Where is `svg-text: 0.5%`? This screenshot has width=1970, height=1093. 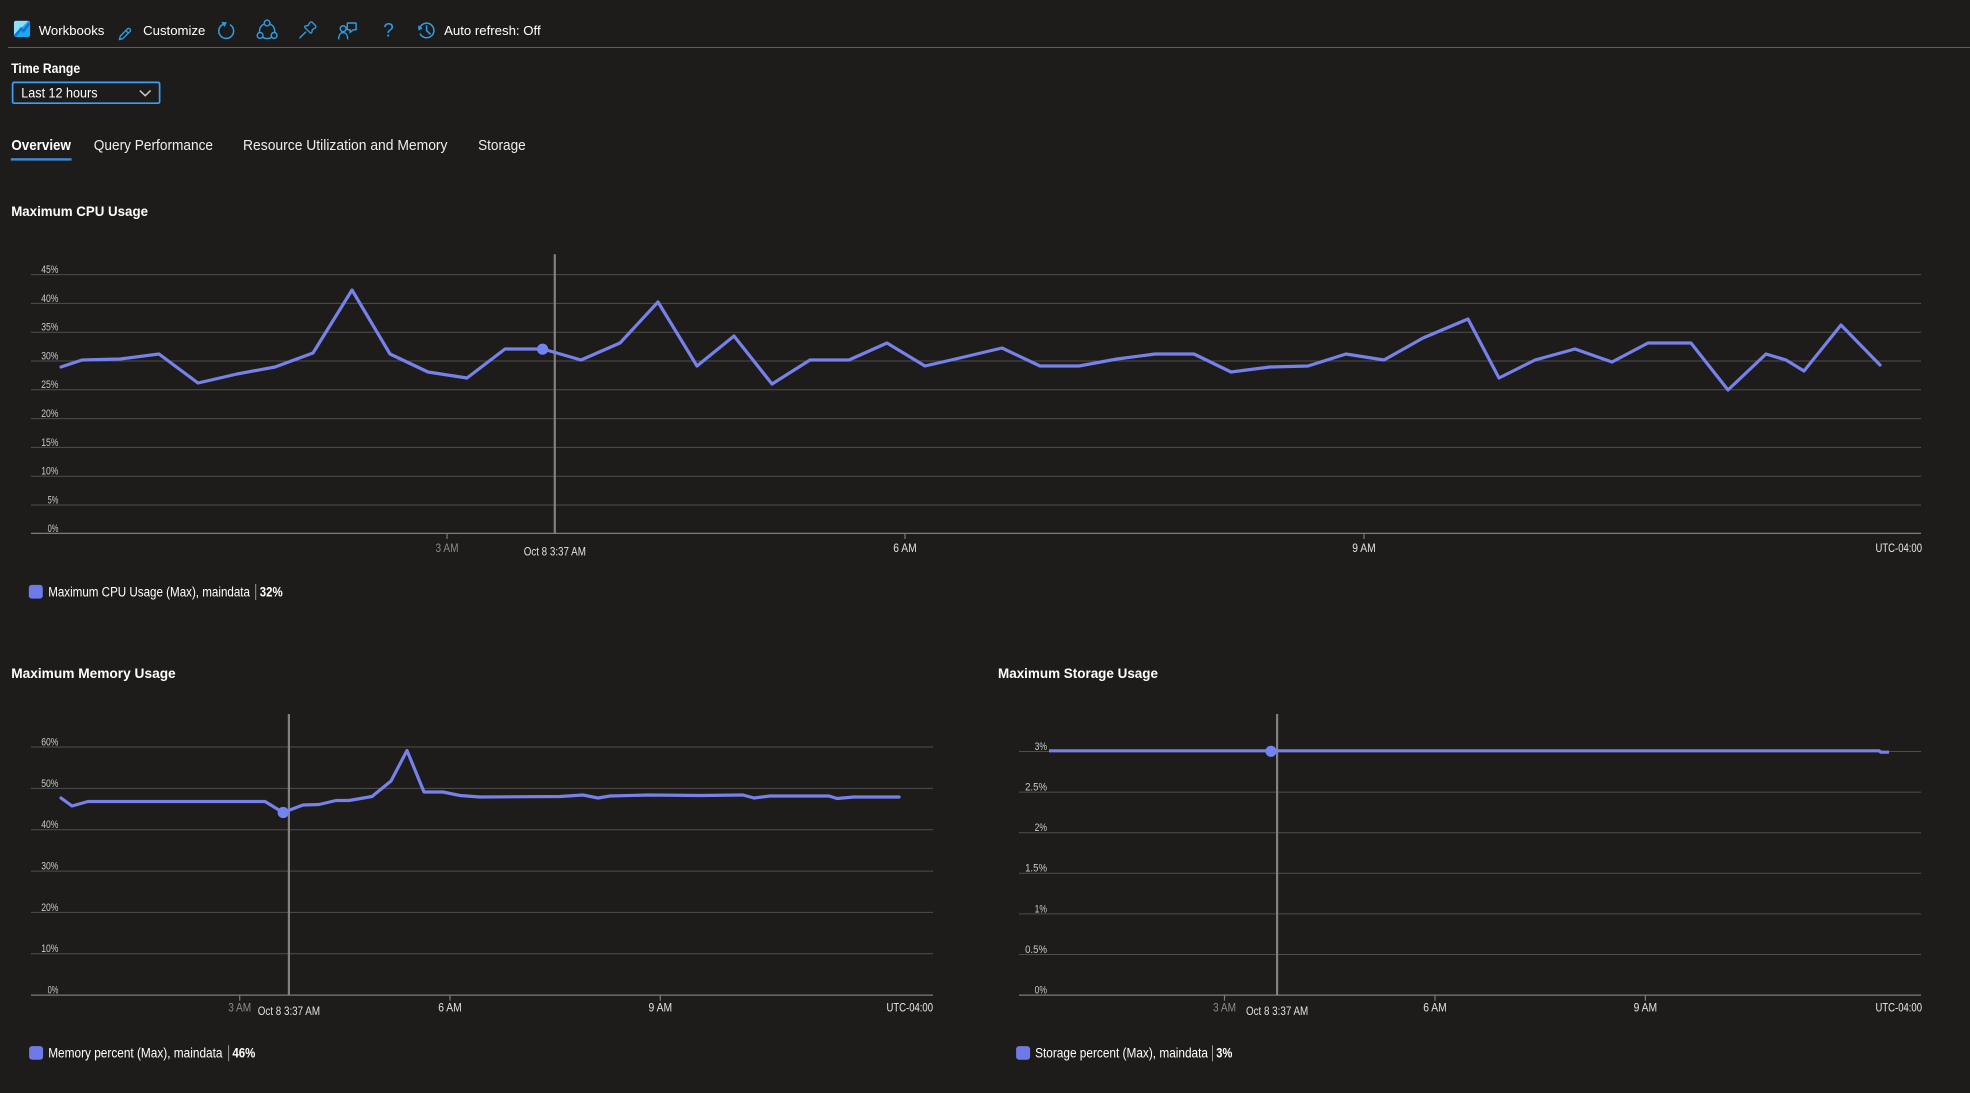 svg-text: 0.5% is located at coordinates (1036, 950).